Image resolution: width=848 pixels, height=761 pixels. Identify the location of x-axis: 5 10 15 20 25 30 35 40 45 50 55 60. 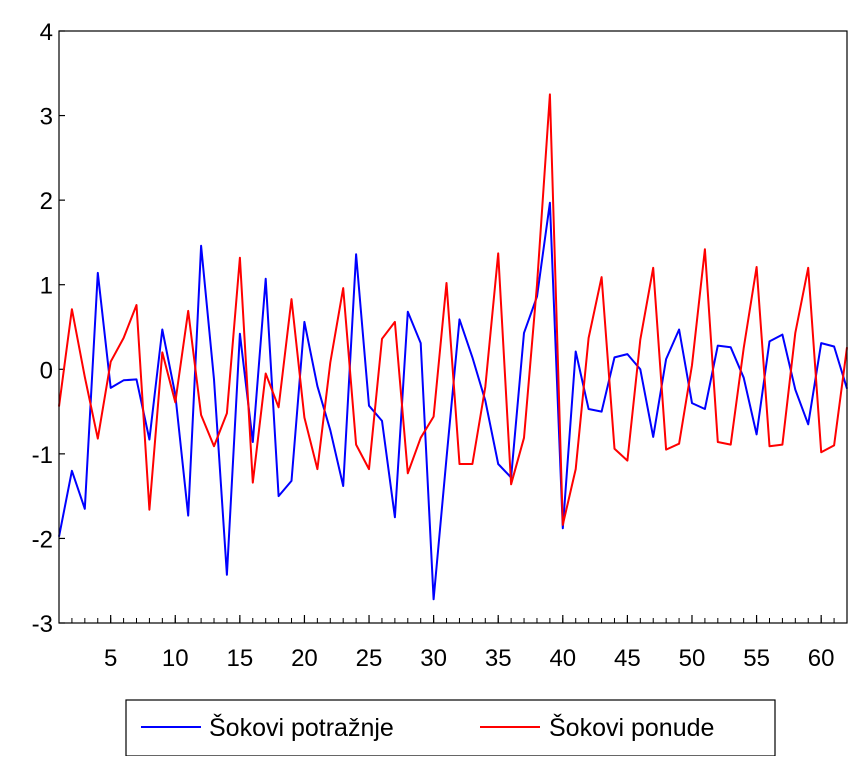
(453, 643).